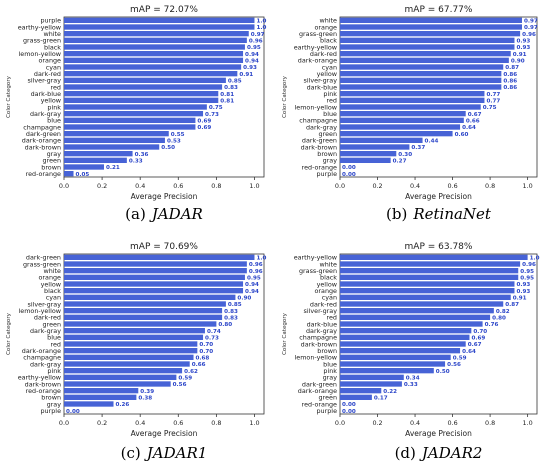  Describe the element at coordinates (405, 155) in the screenshot. I see `value-label: 0.30` at that location.